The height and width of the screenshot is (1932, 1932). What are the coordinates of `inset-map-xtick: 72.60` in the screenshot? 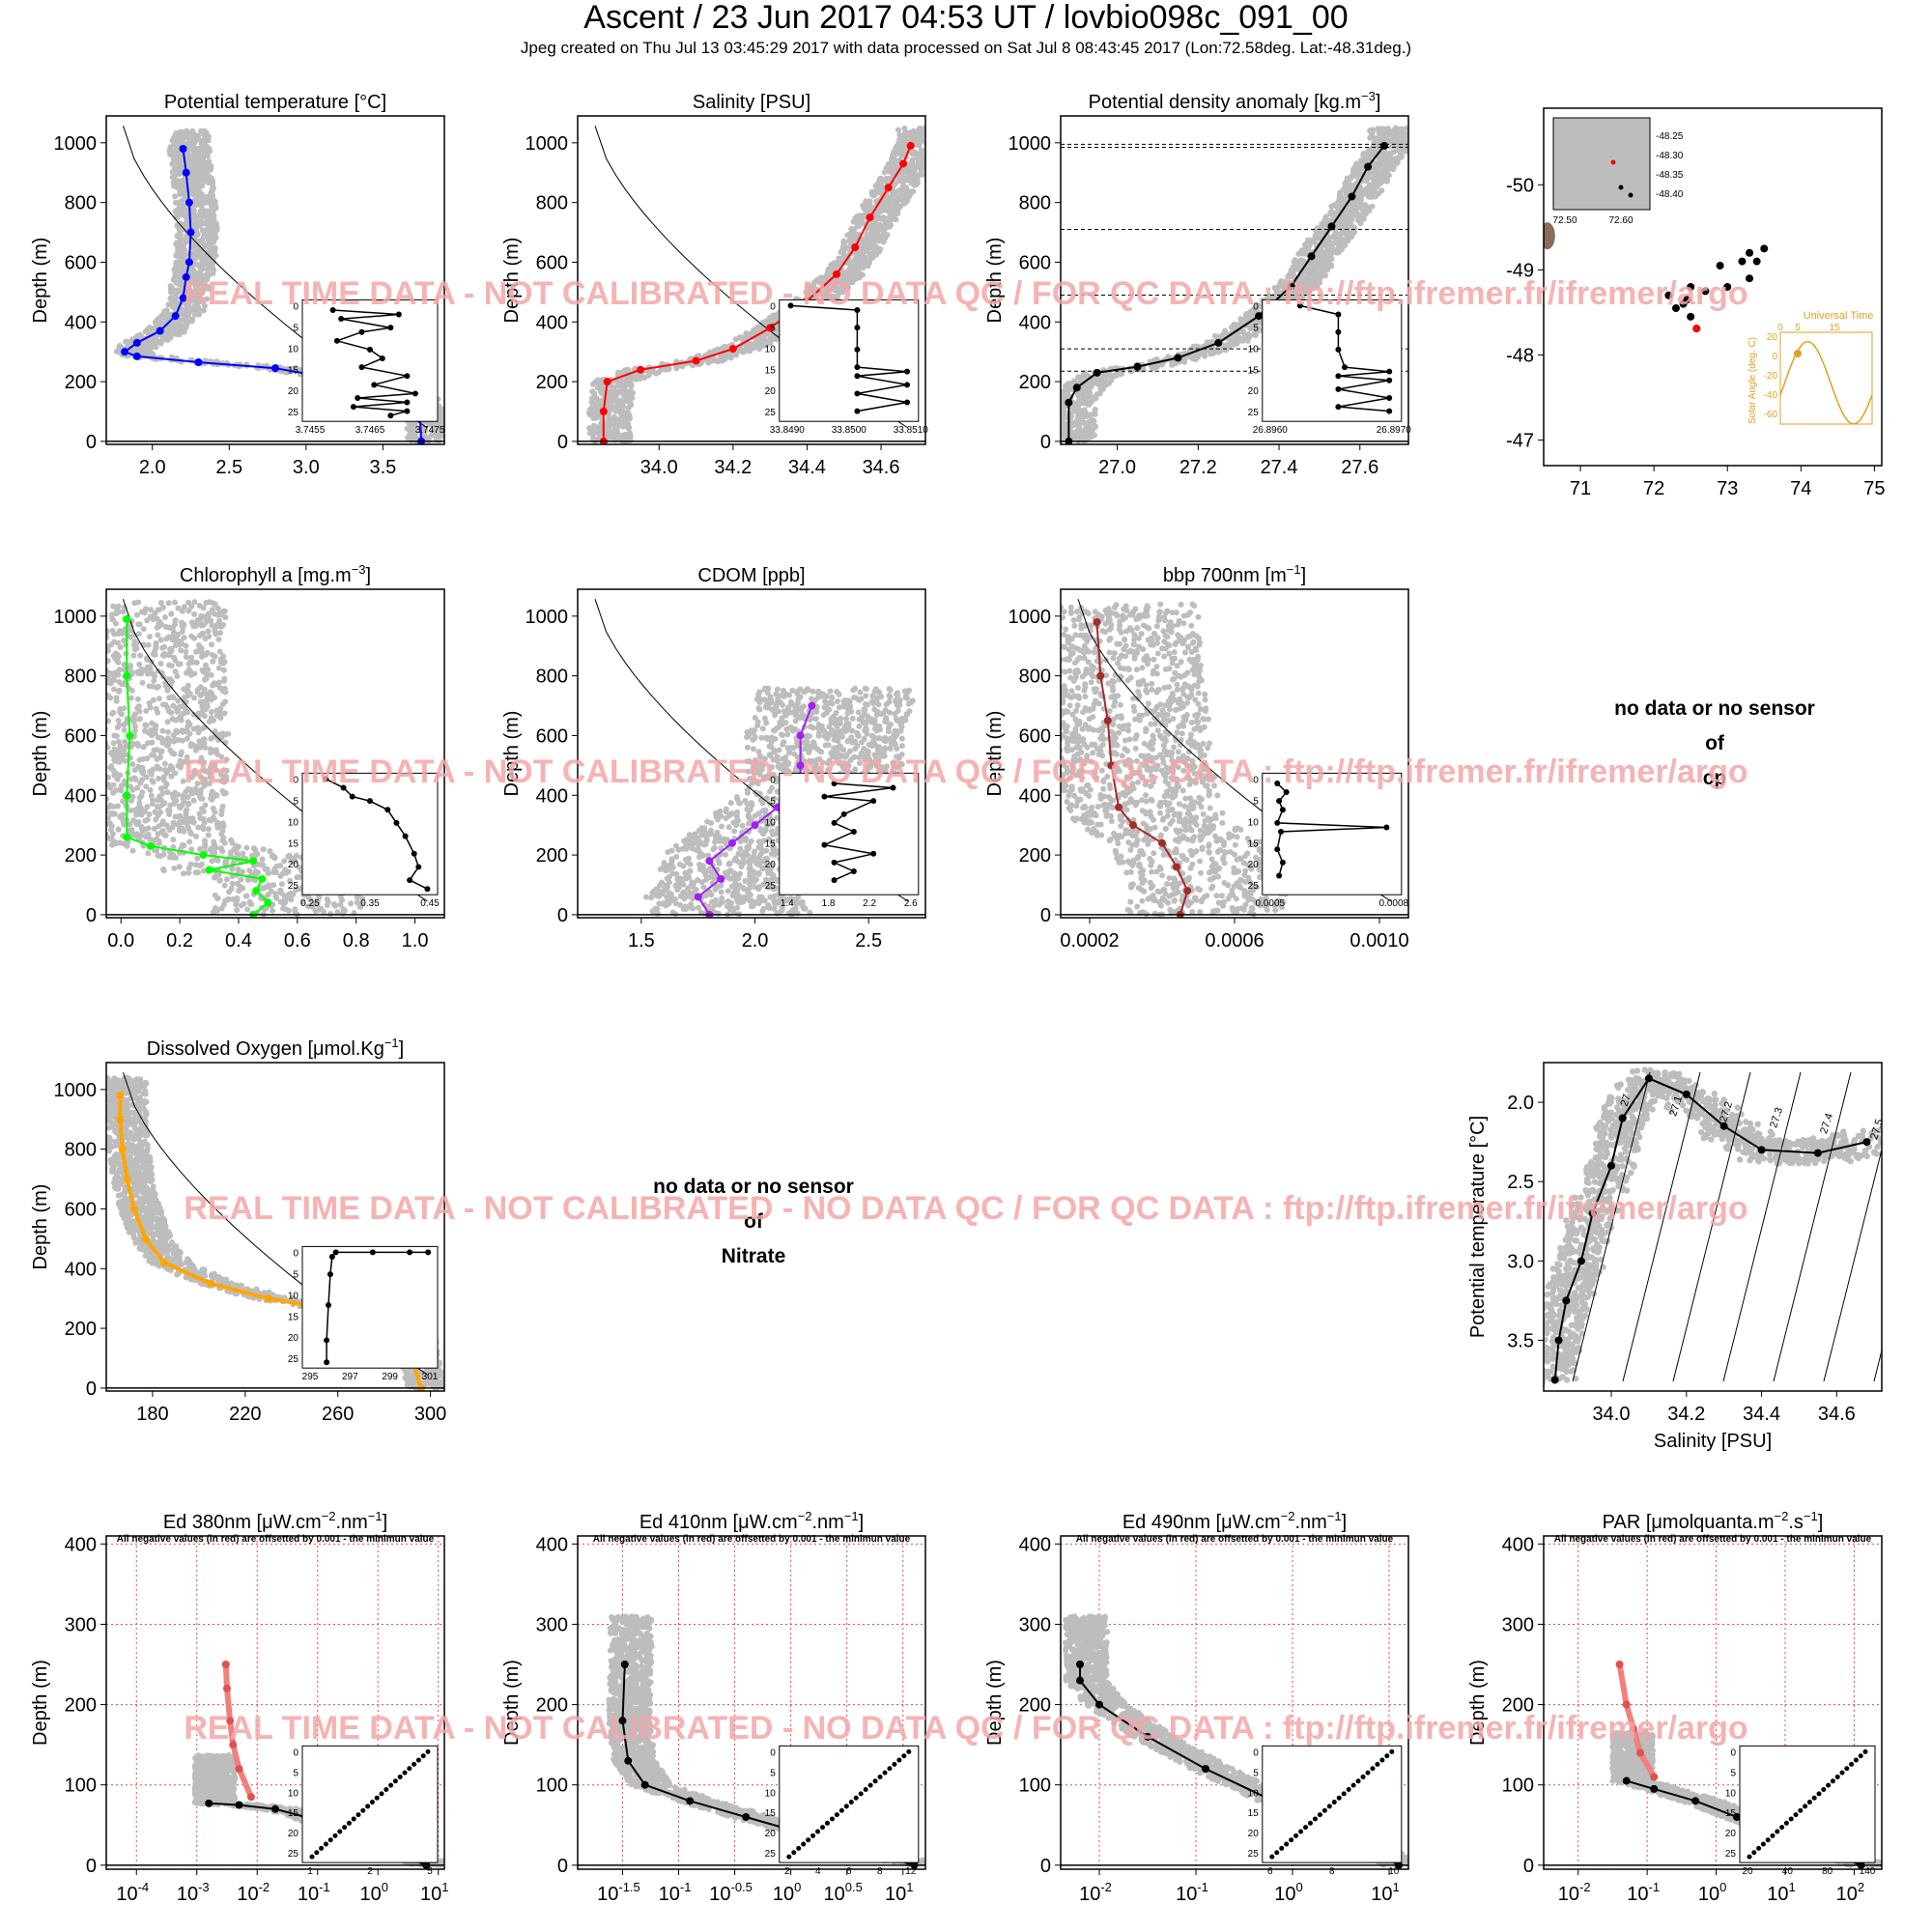 It's located at (1620, 220).